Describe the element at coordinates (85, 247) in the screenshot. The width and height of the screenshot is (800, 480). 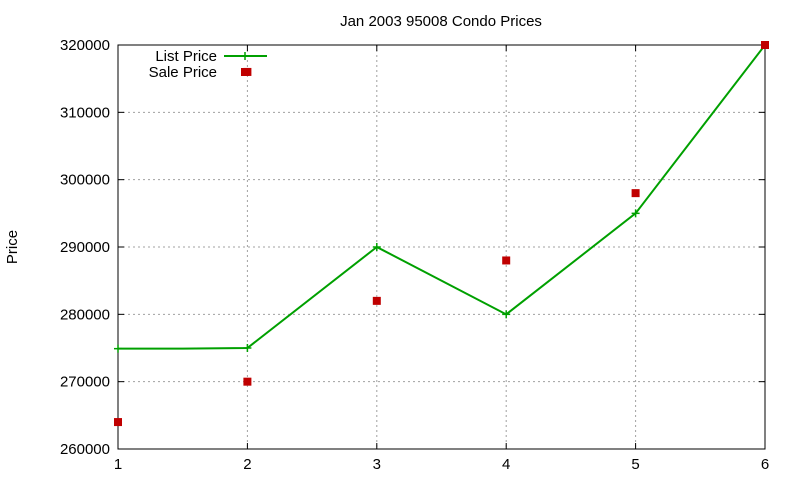
I see `y-tick-label: 290000` at that location.